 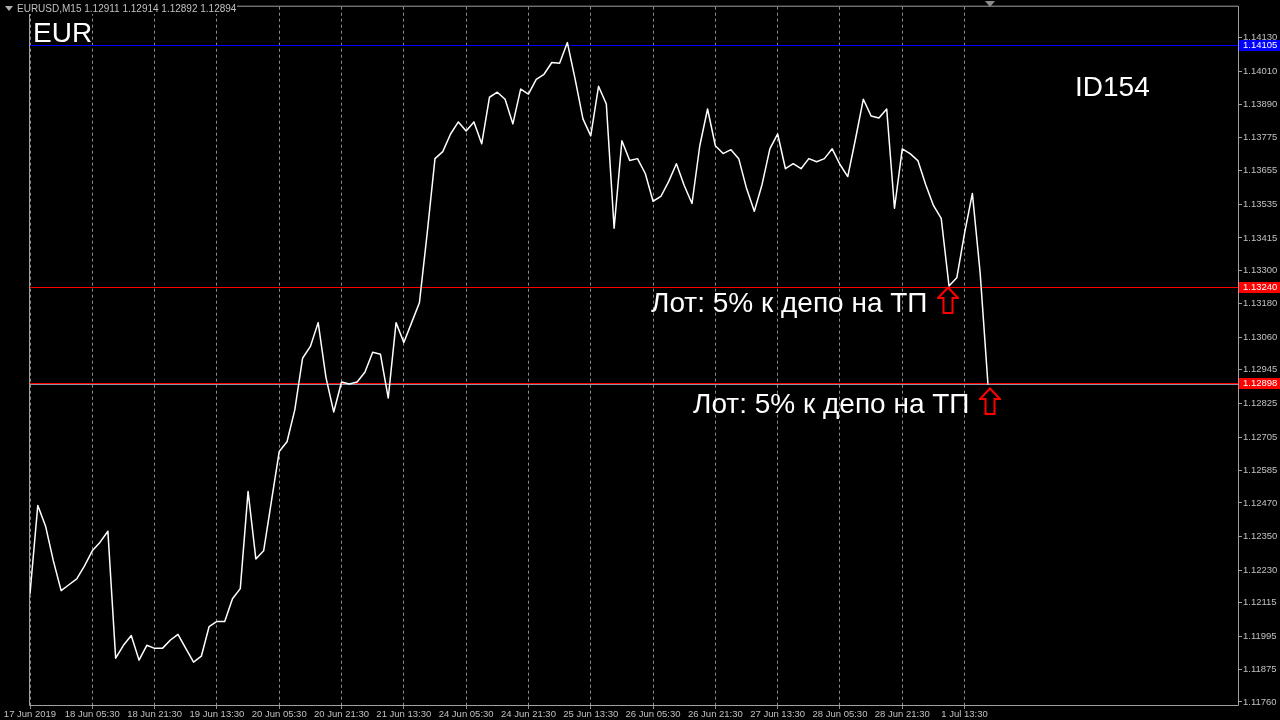 What do you see at coordinates (1112, 86) in the screenshot?
I see `text: ID154` at bounding box center [1112, 86].